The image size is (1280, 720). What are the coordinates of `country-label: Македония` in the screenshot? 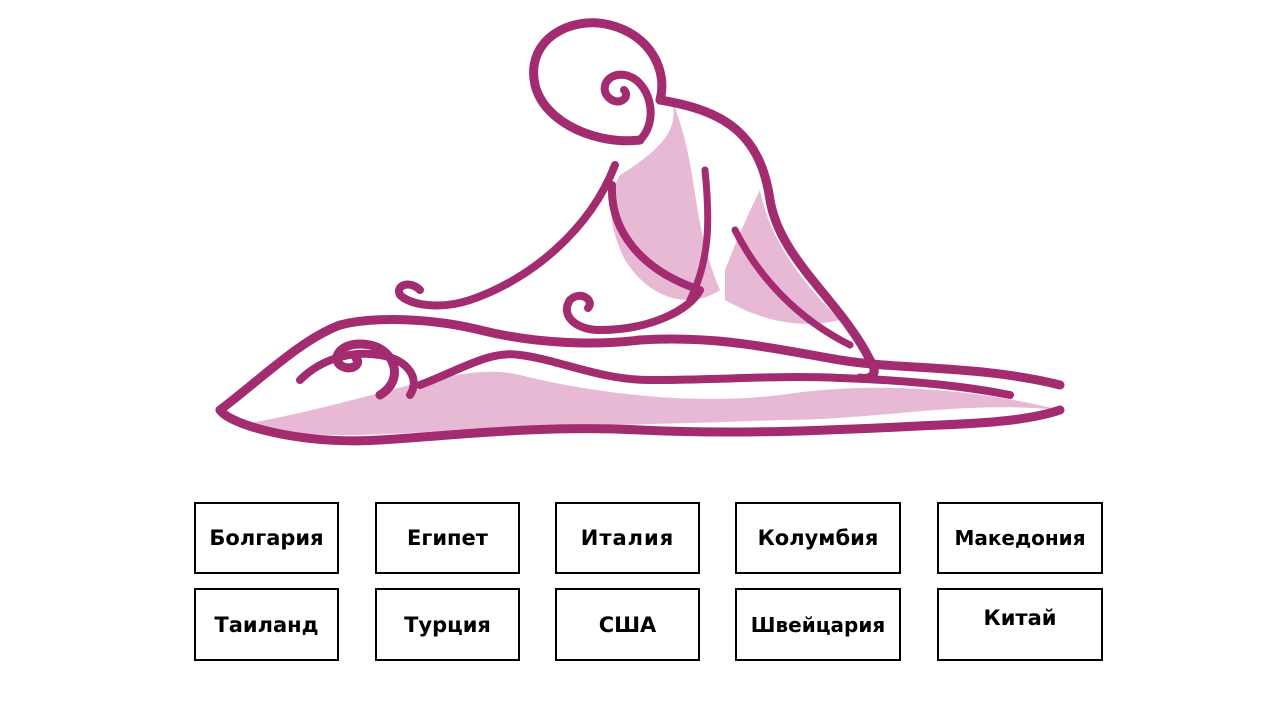 It's located at (1020, 538).